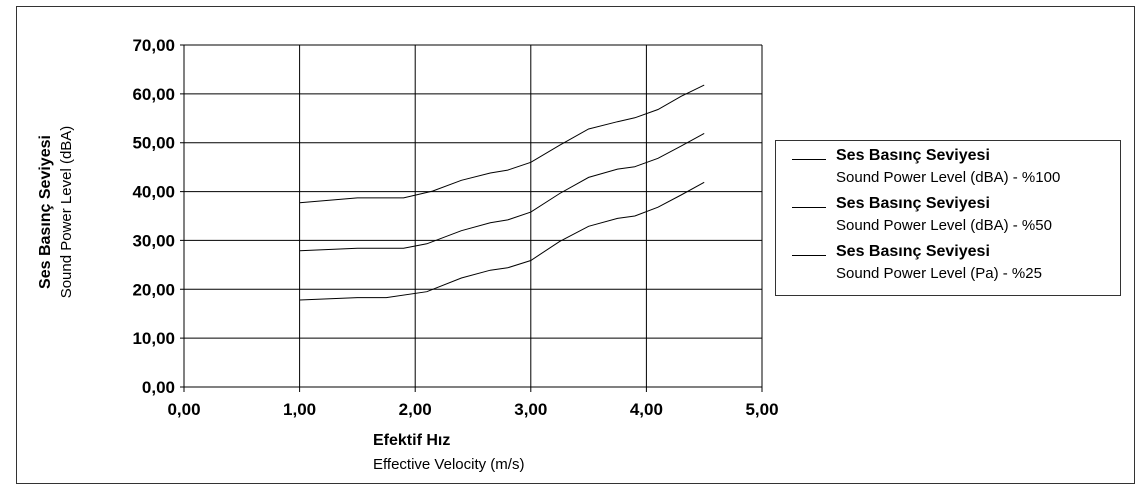 Image resolution: width=1137 pixels, height=486 pixels. I want to click on x-tick-label: 2,00, so click(415, 409).